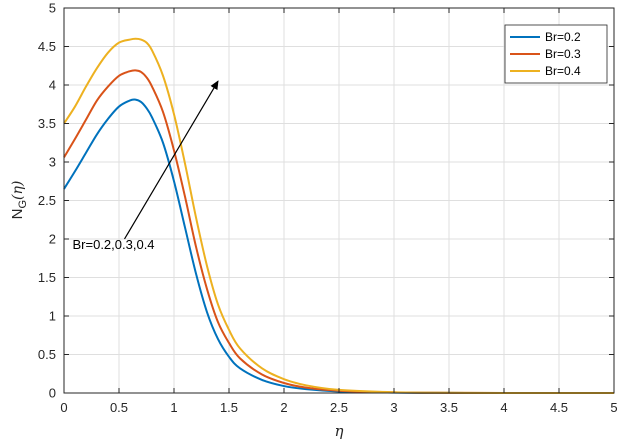  I want to click on y-axis-label-sub: G, so click(23, 204).